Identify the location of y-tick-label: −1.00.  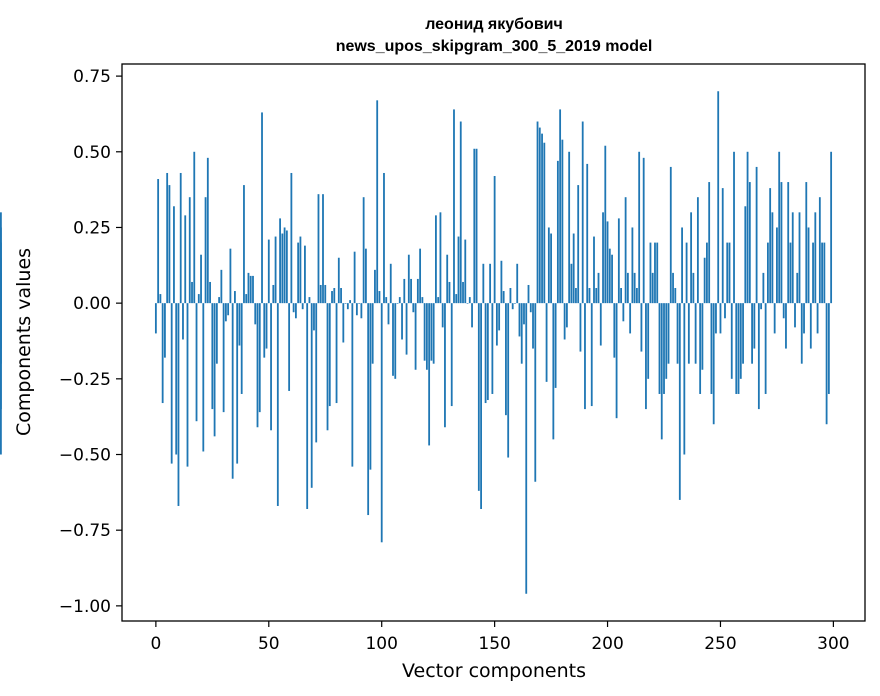
(85, 607).